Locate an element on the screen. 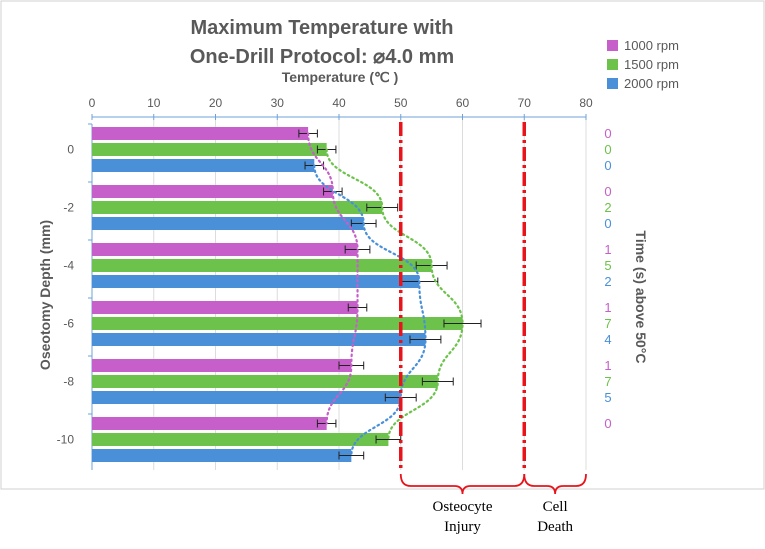 This screenshot has width=765, height=549. x-tick-label-50: 50 is located at coordinates (401, 103).